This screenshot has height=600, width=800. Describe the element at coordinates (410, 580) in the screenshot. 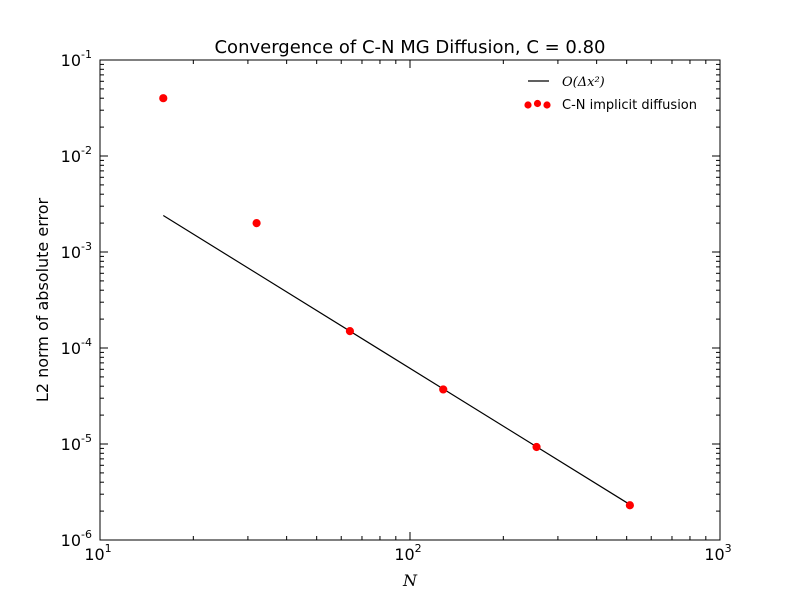

I see `x-axis-label: N` at that location.